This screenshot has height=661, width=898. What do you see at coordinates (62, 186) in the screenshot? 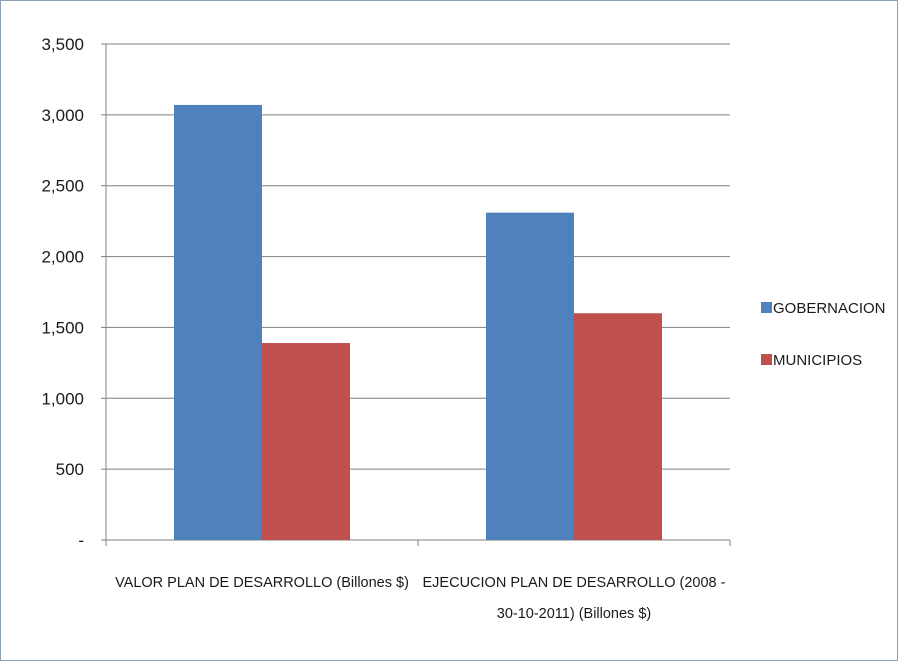
I see `y-tick-label: 2,500` at bounding box center [62, 186].